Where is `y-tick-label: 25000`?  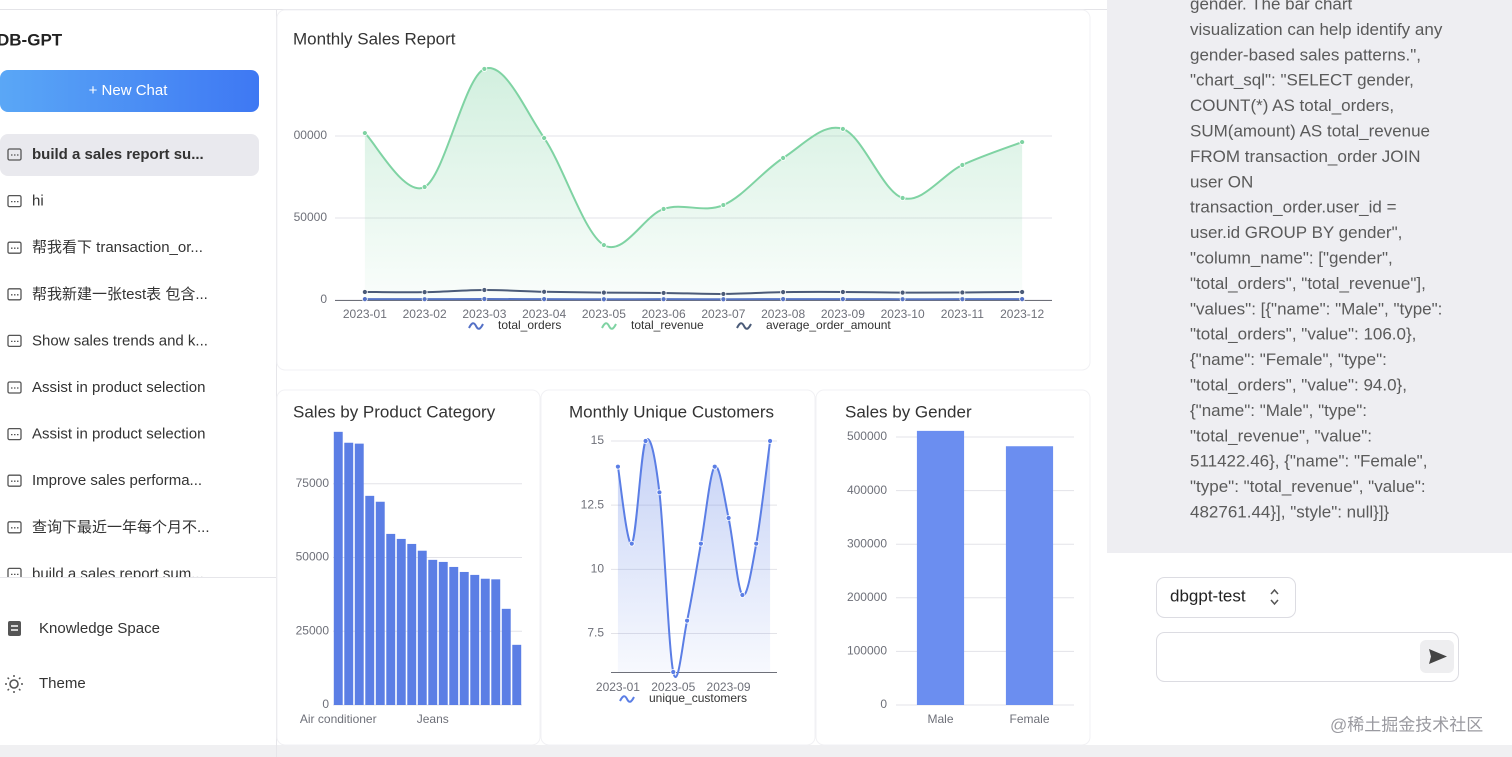
y-tick-label: 25000 is located at coordinates (313, 630).